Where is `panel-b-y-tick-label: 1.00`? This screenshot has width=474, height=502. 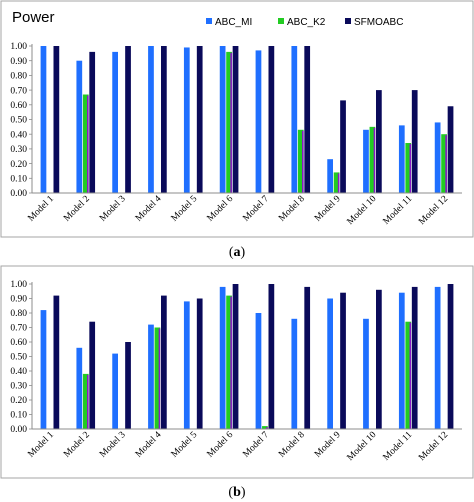
panel-b-y-tick-label: 1.00 is located at coordinates (18, 285).